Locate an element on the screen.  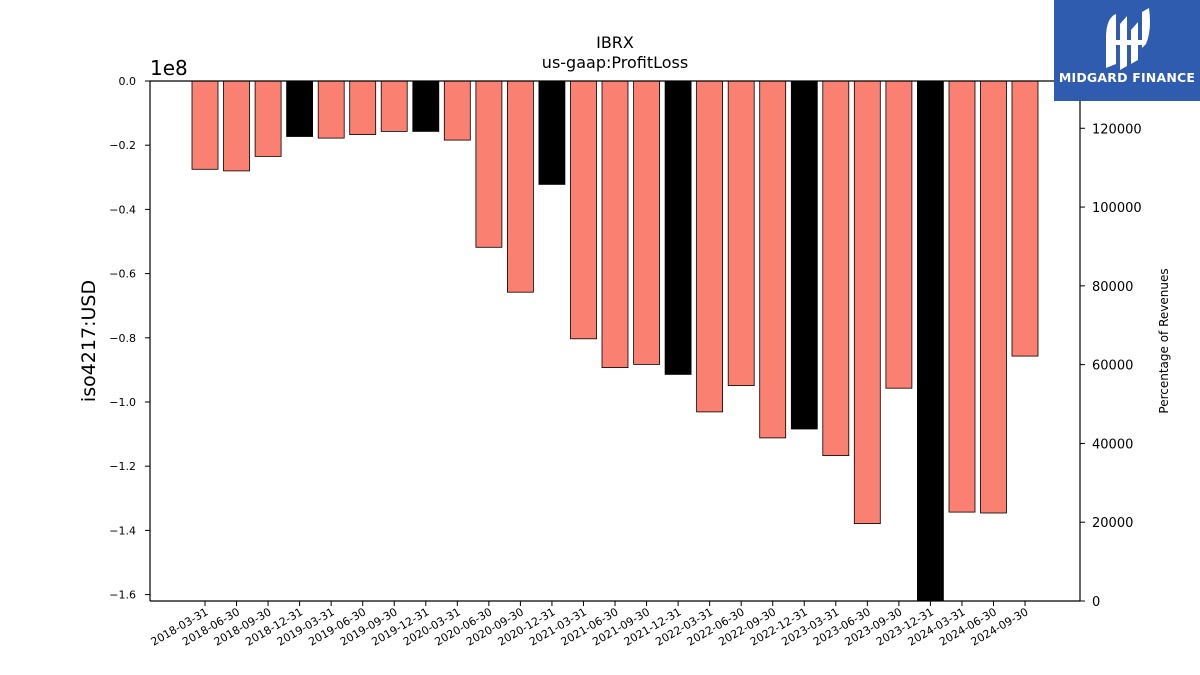
y-tick-label: −1.0 is located at coordinates (122, 402).